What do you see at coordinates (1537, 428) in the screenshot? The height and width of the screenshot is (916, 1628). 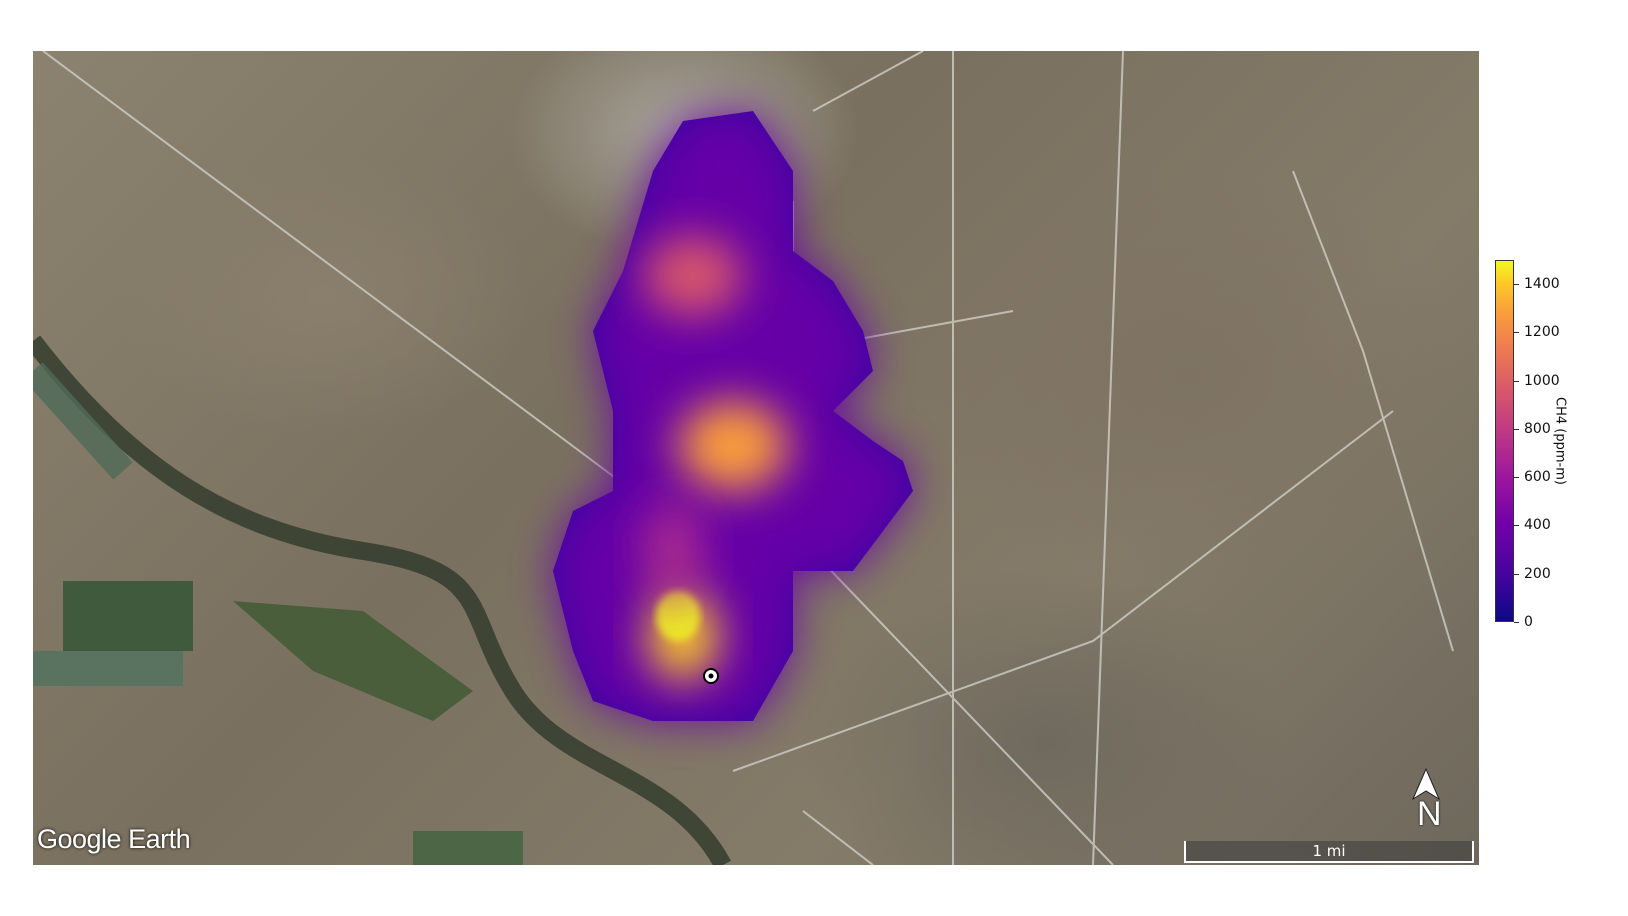 I see `colorbar-tick-label: 800` at bounding box center [1537, 428].